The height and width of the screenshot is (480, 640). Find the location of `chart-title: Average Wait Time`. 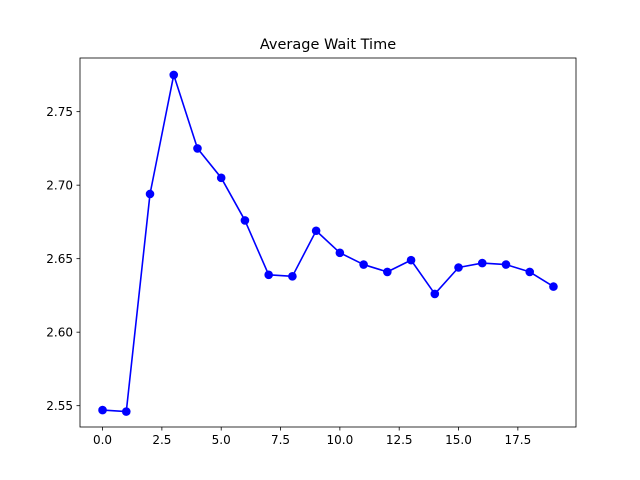

chart-title: Average Wait Time is located at coordinates (328, 45).